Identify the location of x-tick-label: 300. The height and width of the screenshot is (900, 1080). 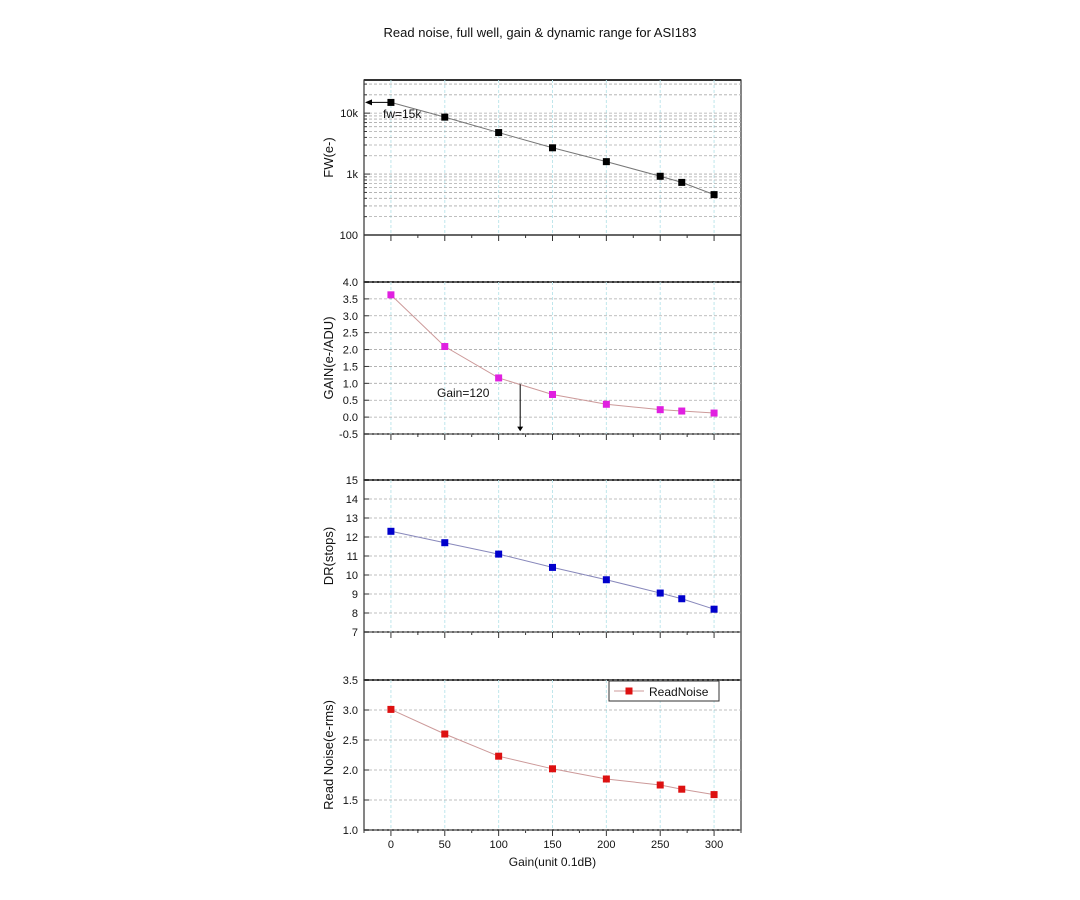
(714, 845).